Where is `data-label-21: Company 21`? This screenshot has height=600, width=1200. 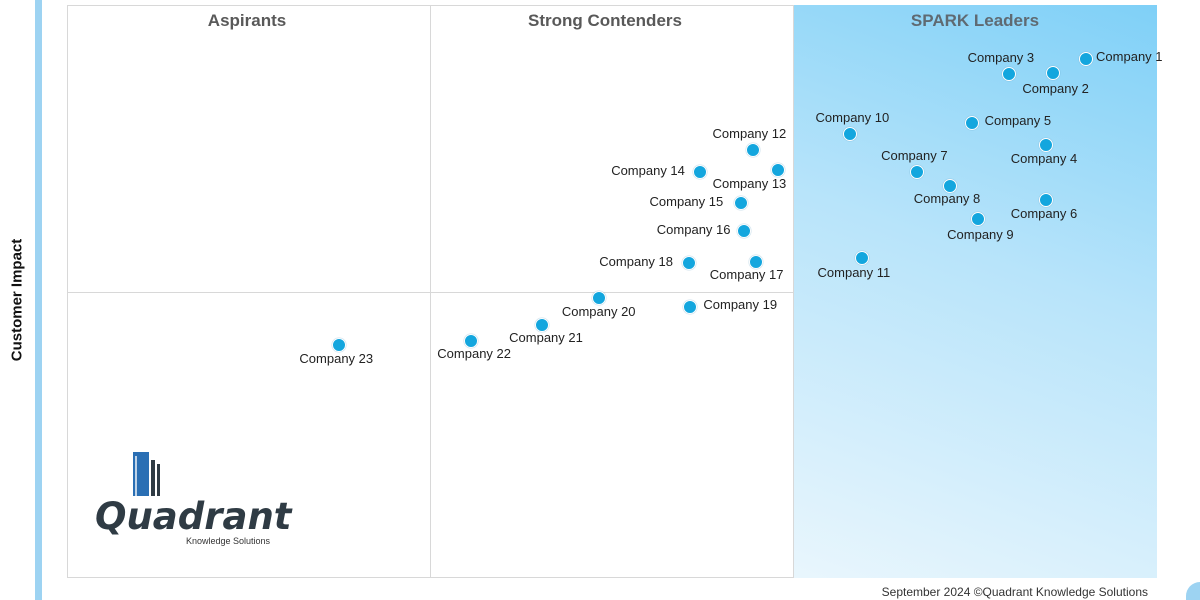 data-label-21: Company 21 is located at coordinates (546, 338).